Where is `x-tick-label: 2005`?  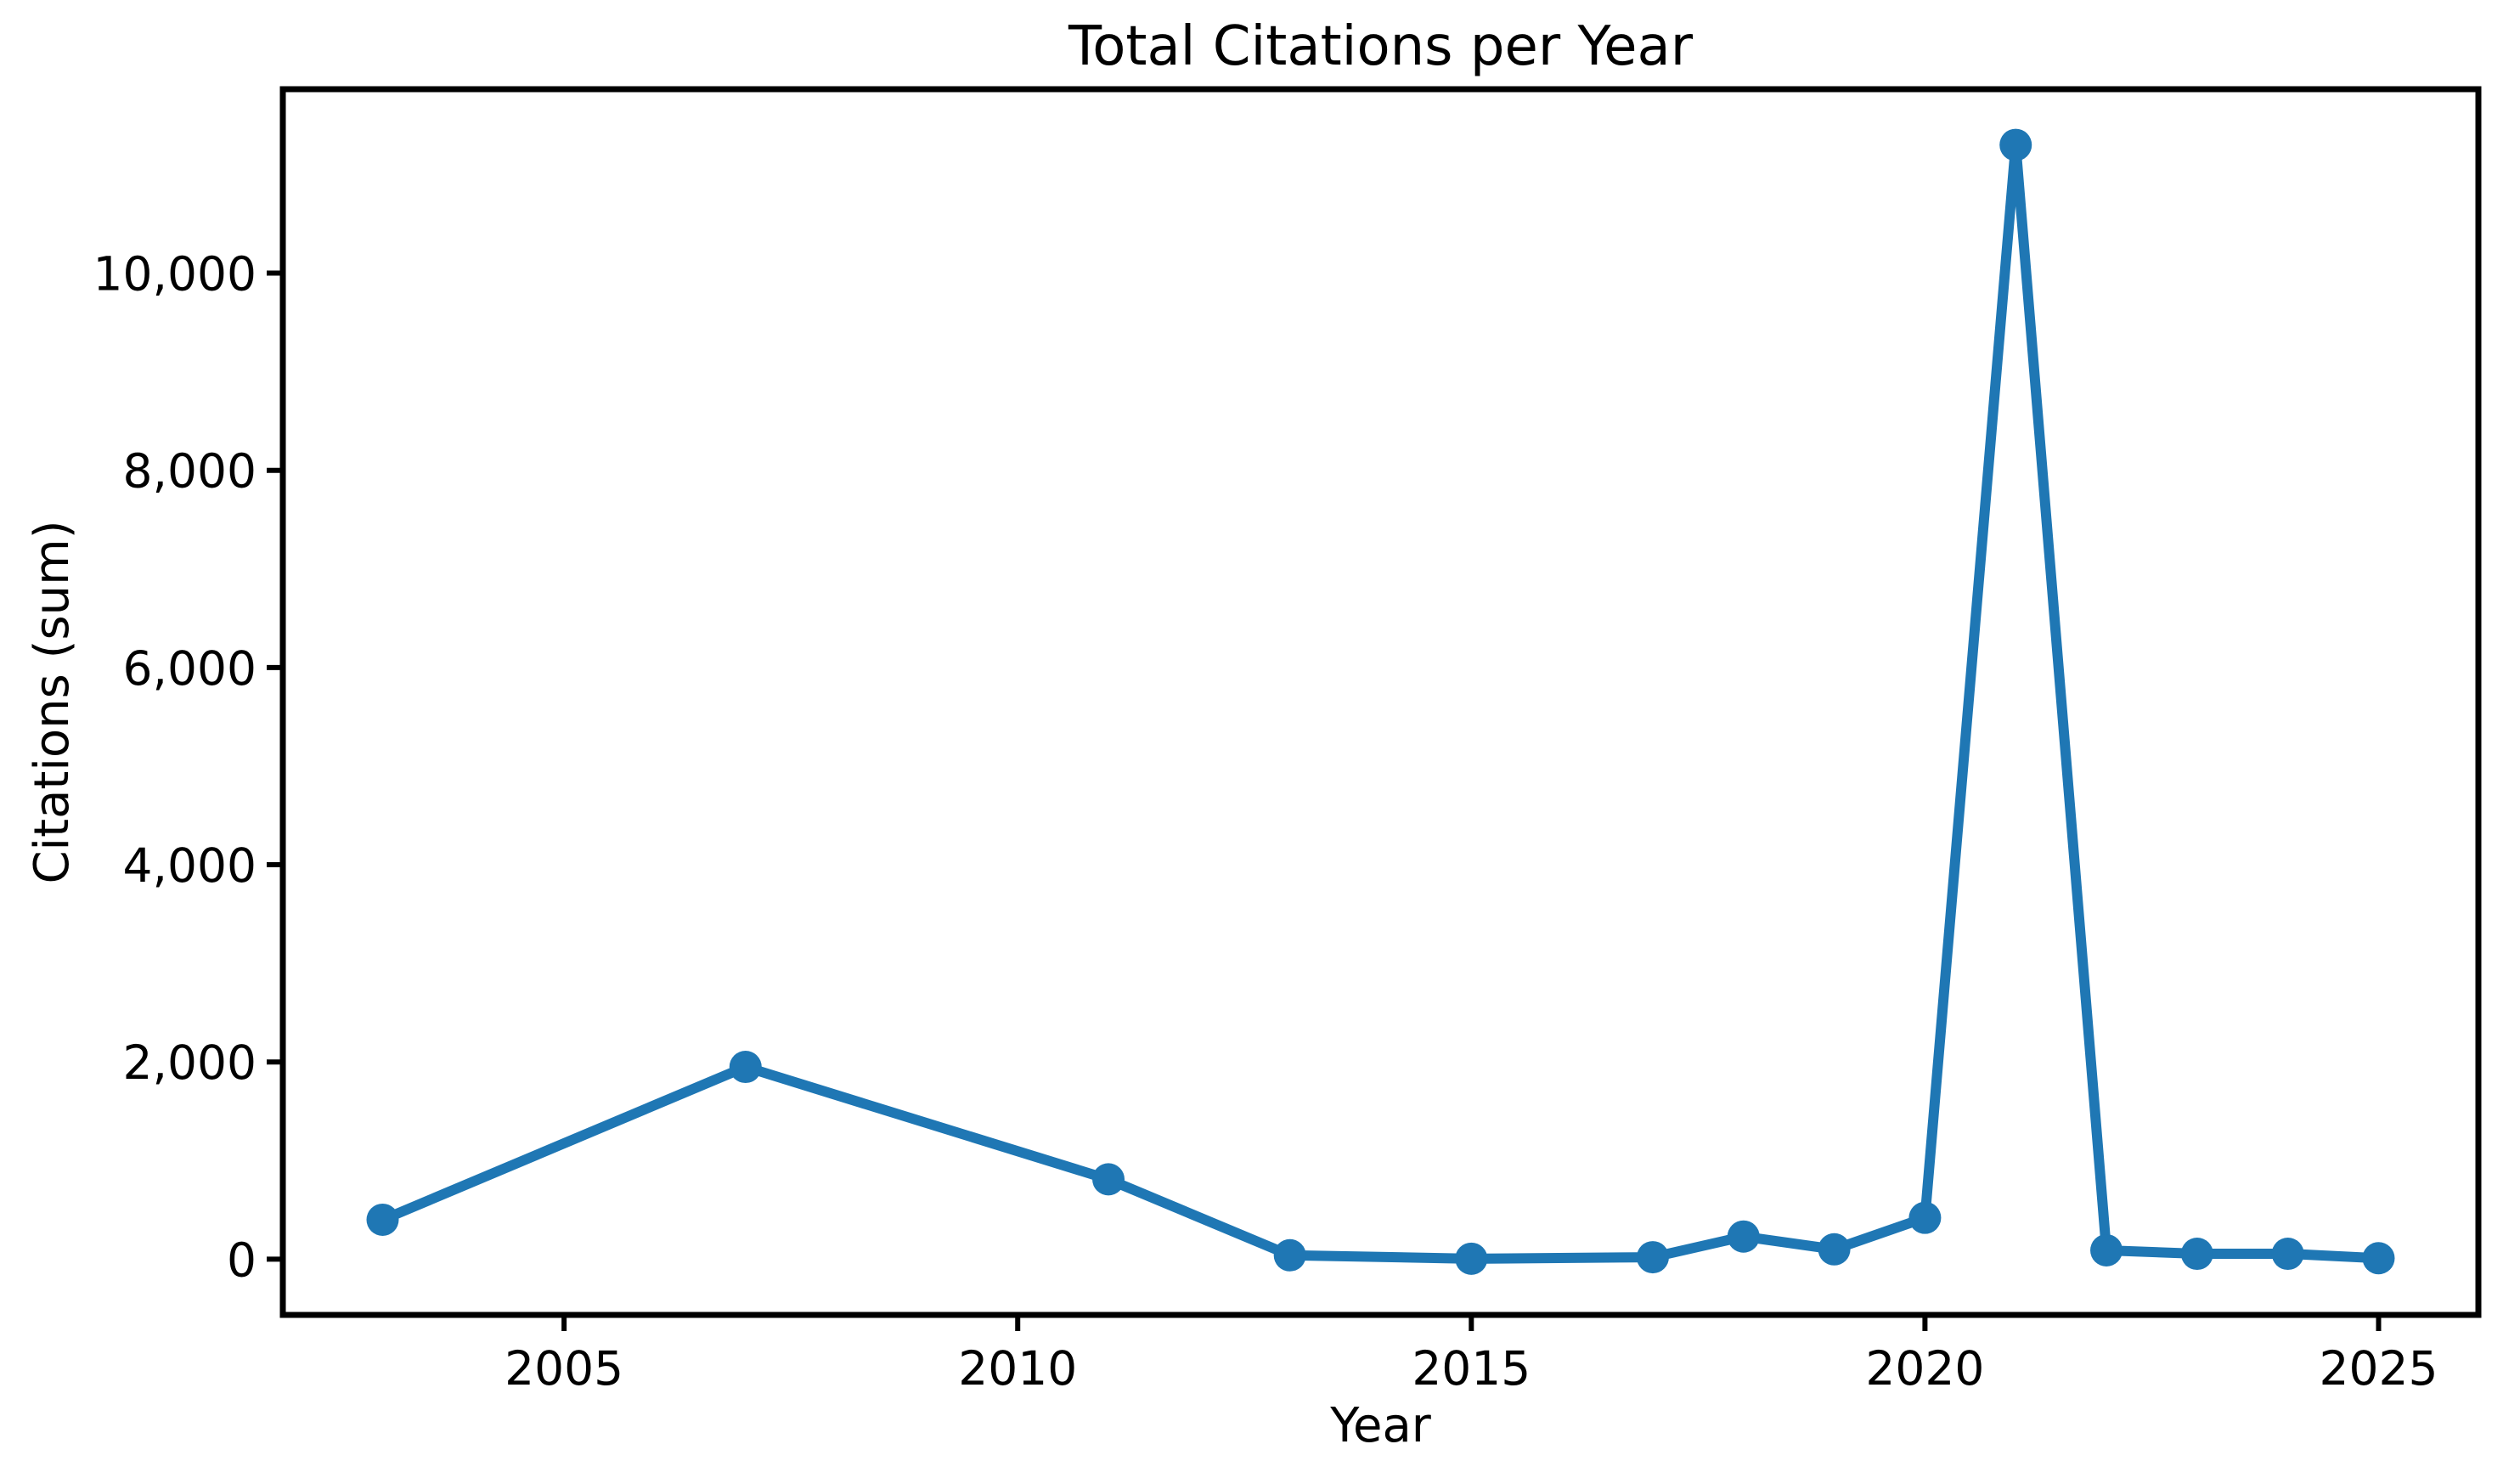 x-tick-label: 2005 is located at coordinates (564, 1368).